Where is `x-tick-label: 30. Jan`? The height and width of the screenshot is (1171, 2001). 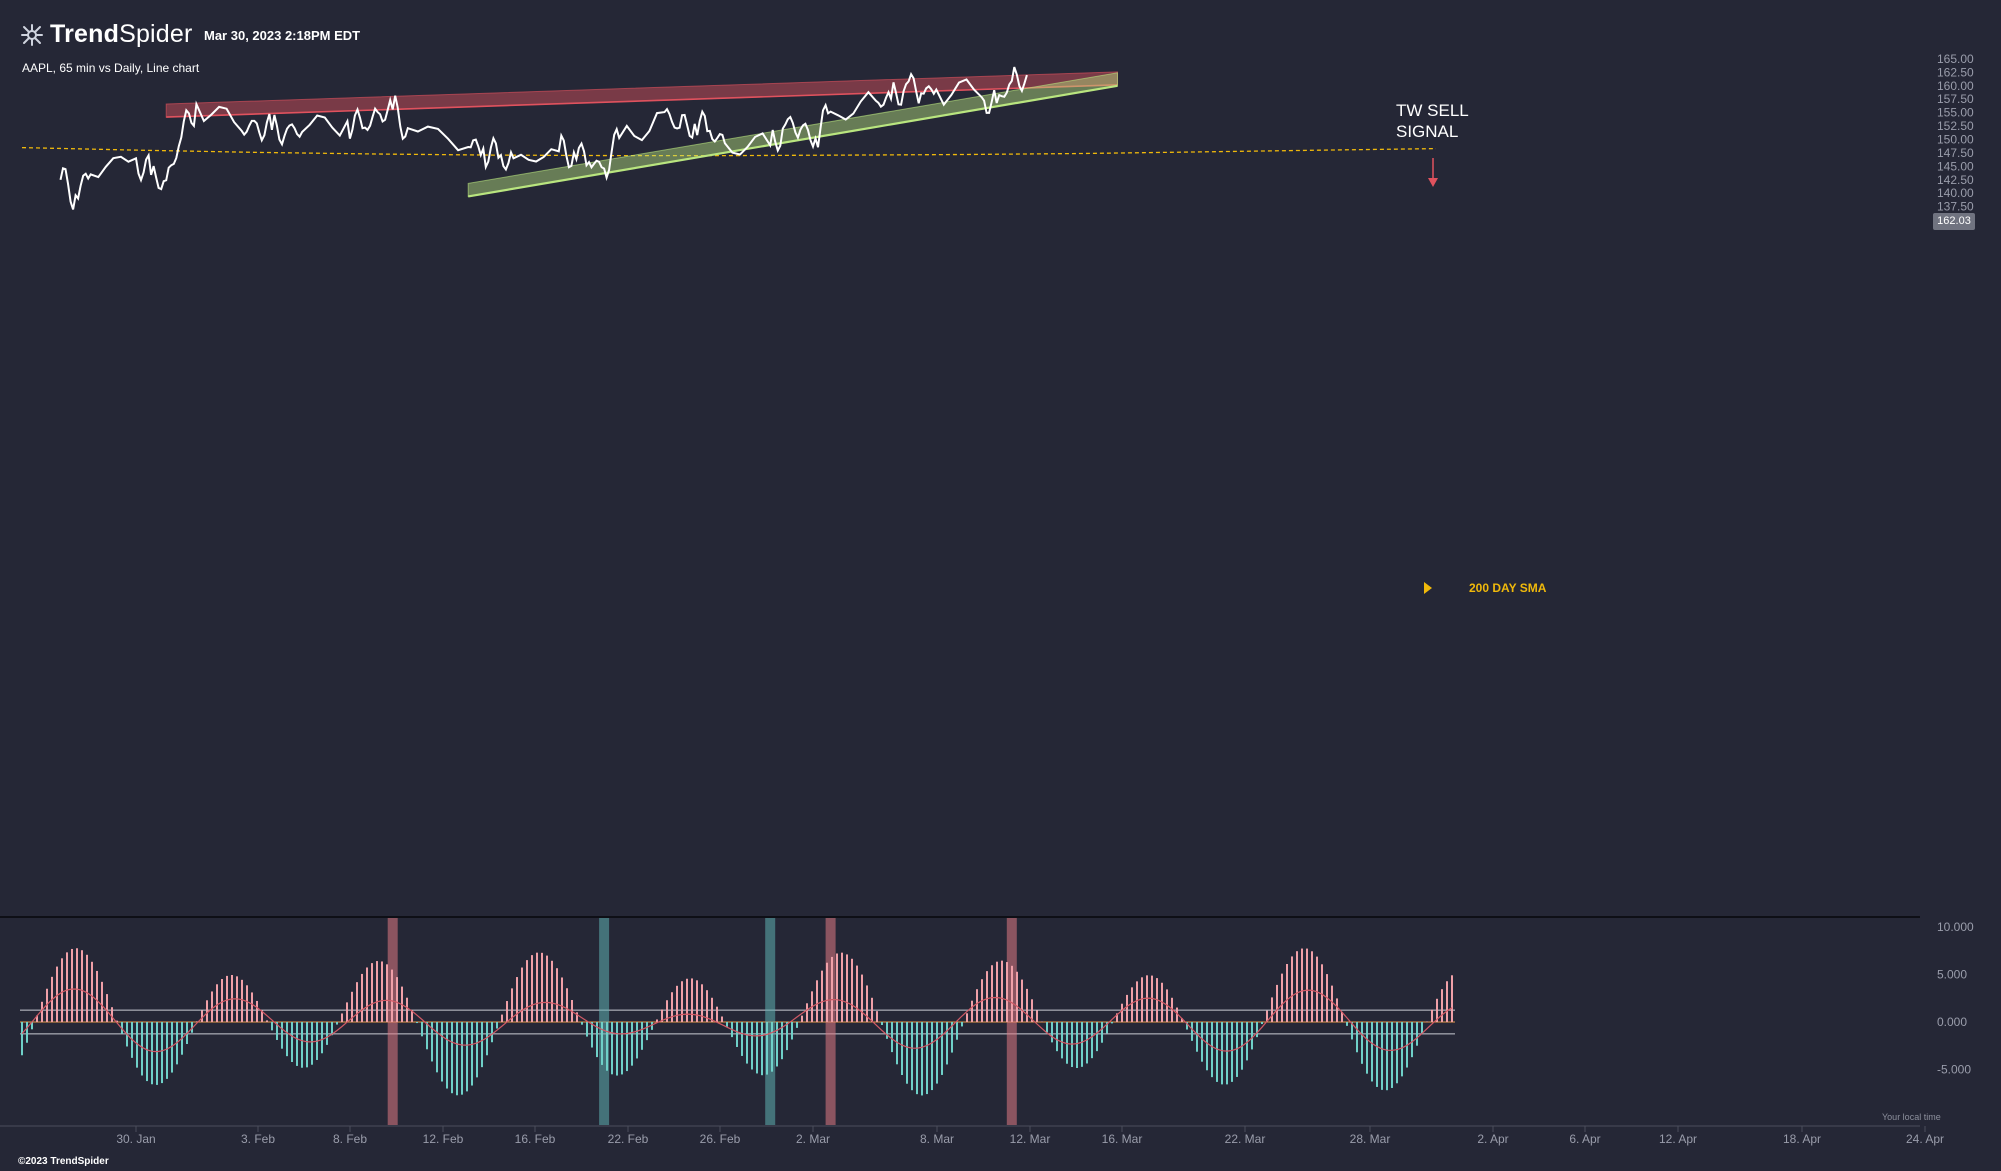 x-tick-label: 30. Jan is located at coordinates (135, 1139).